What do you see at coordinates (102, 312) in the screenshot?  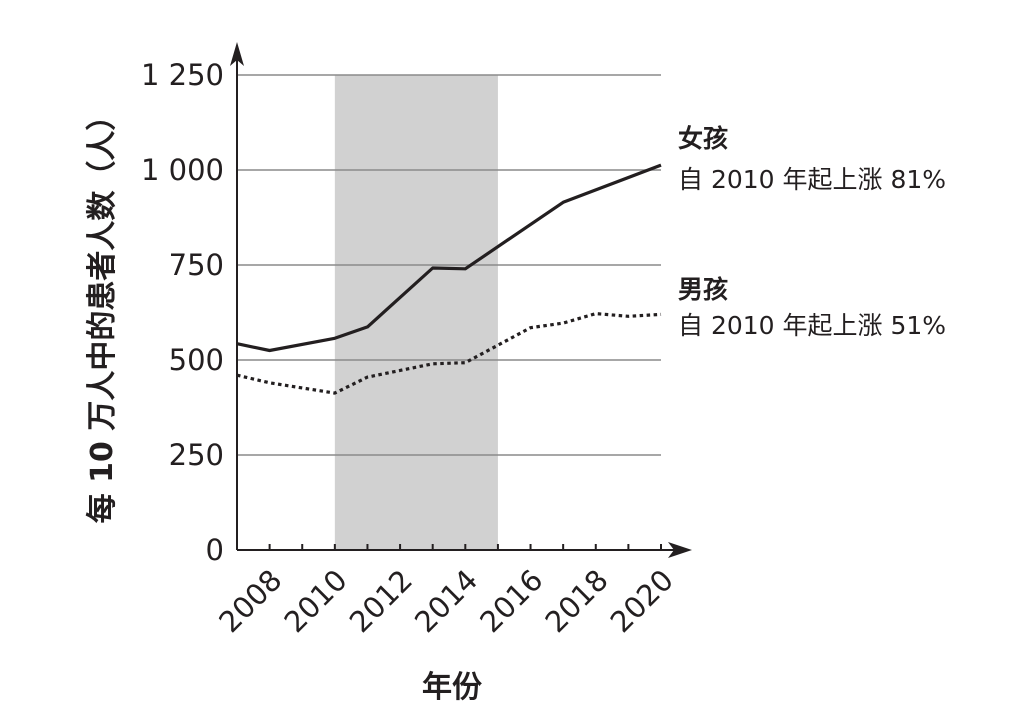 I see `y-axis-title: 每 10 万人中的患者人数（人）` at bounding box center [102, 312].